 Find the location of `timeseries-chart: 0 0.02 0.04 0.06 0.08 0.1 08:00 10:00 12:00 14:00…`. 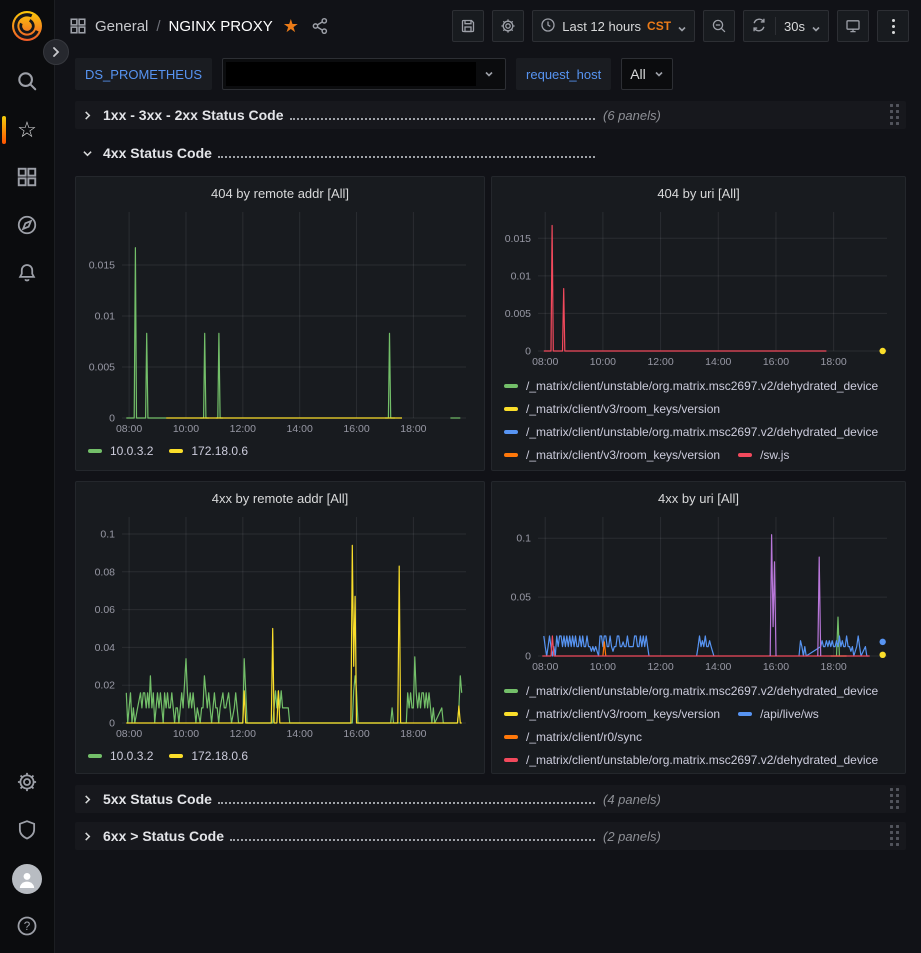

timeseries-chart: 0 0.02 0.04 0.06 0.08 0.1 08:00 10:00 12:00 14:00… is located at coordinates (280, 626).